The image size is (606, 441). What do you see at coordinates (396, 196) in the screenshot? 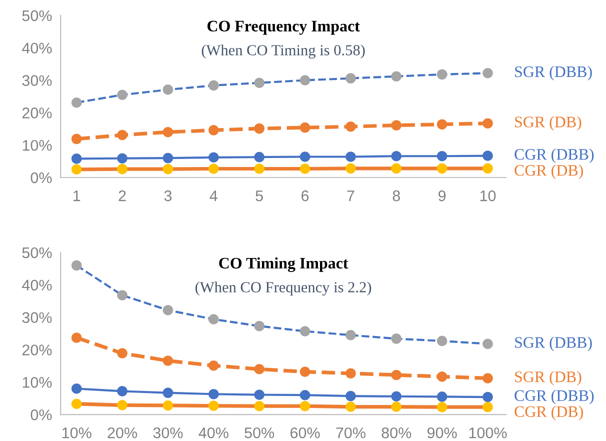
I see `x-tick-label: 8` at bounding box center [396, 196].